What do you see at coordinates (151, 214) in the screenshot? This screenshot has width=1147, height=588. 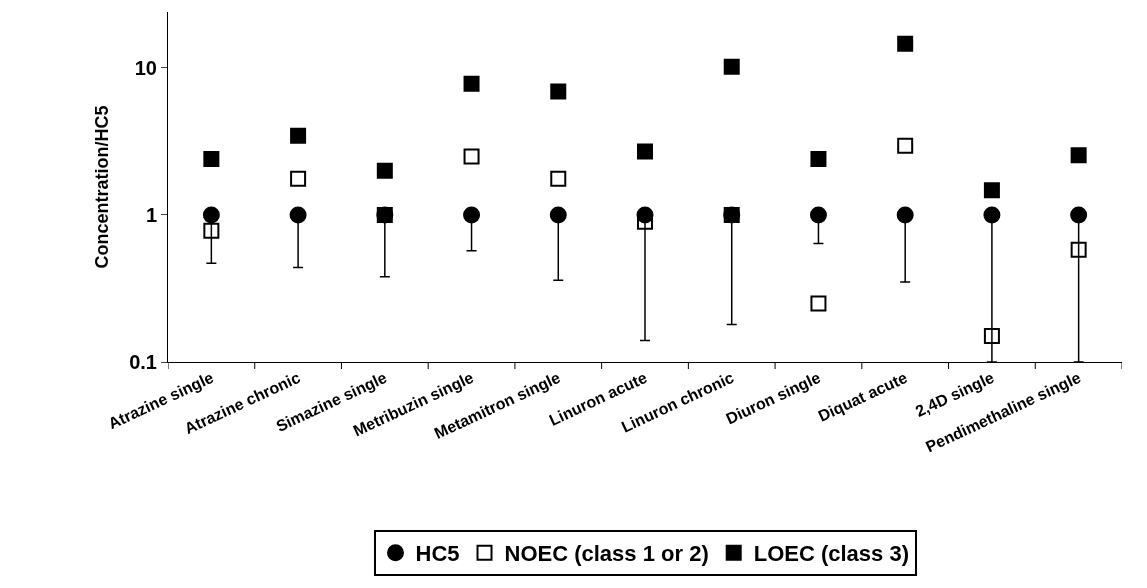 I see `y-tick-label: 1` at bounding box center [151, 214].